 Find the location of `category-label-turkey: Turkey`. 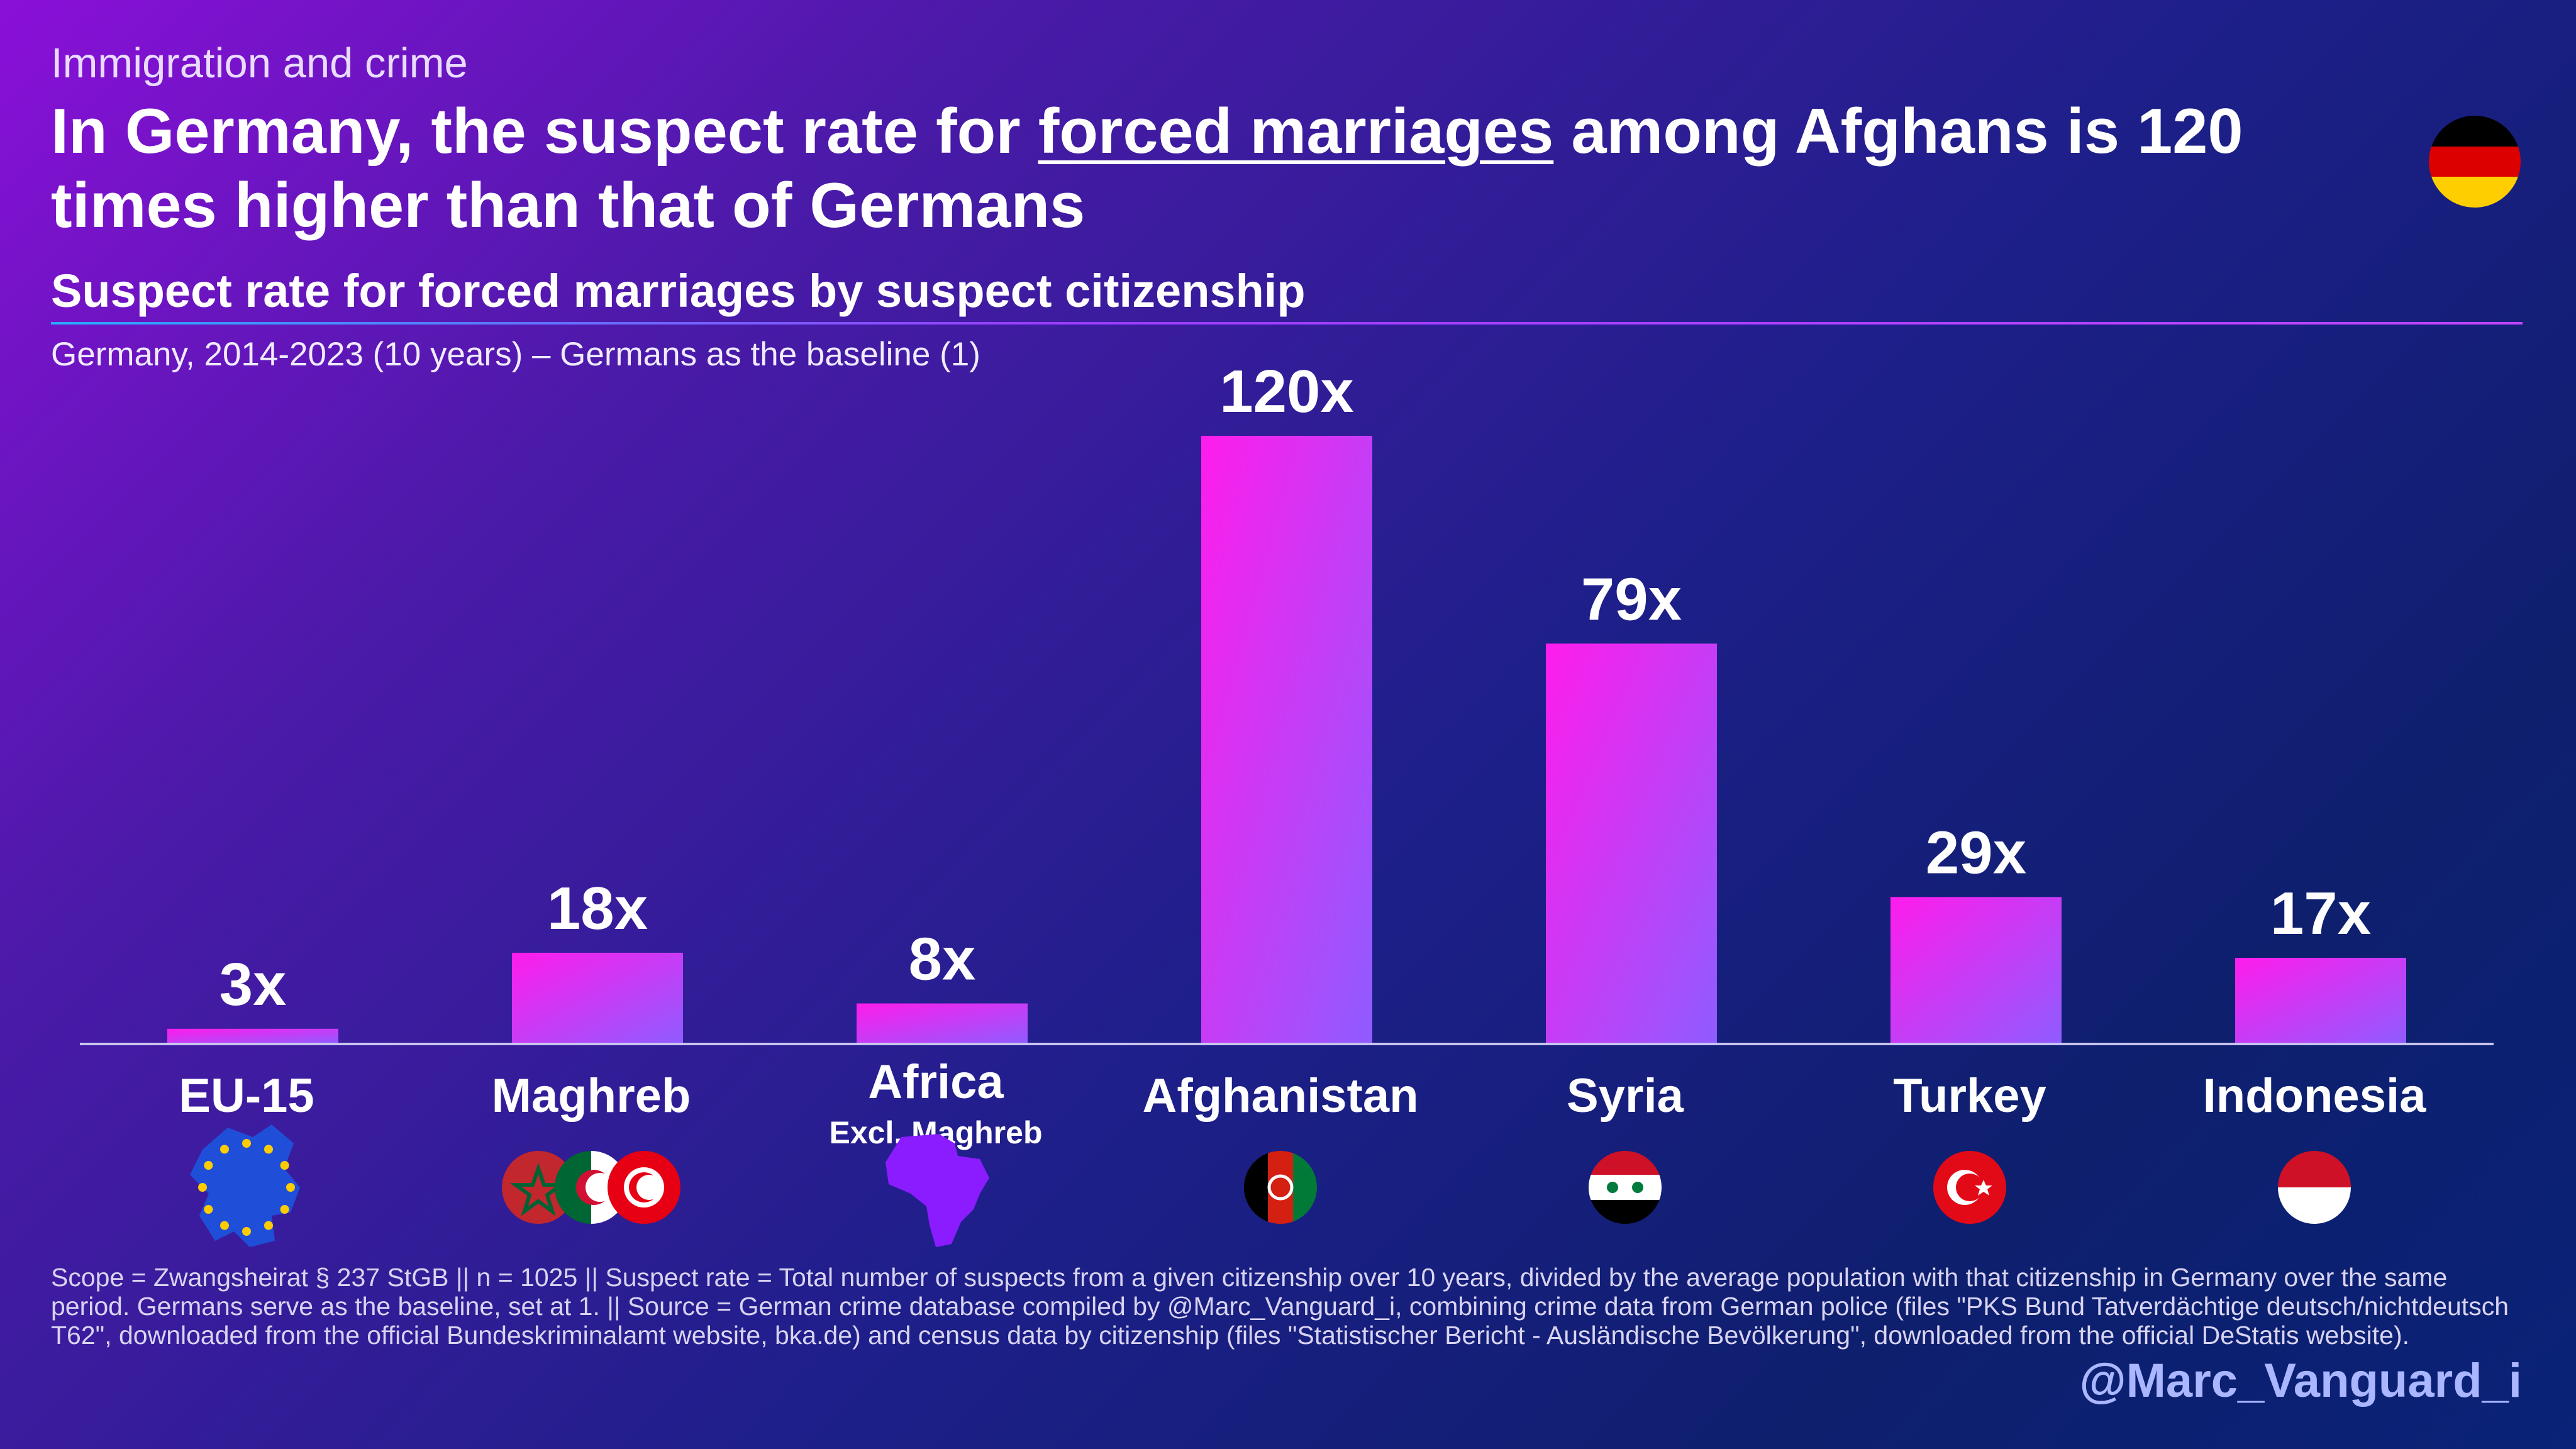

category-label-turkey: Turkey is located at coordinates (1969, 1096).